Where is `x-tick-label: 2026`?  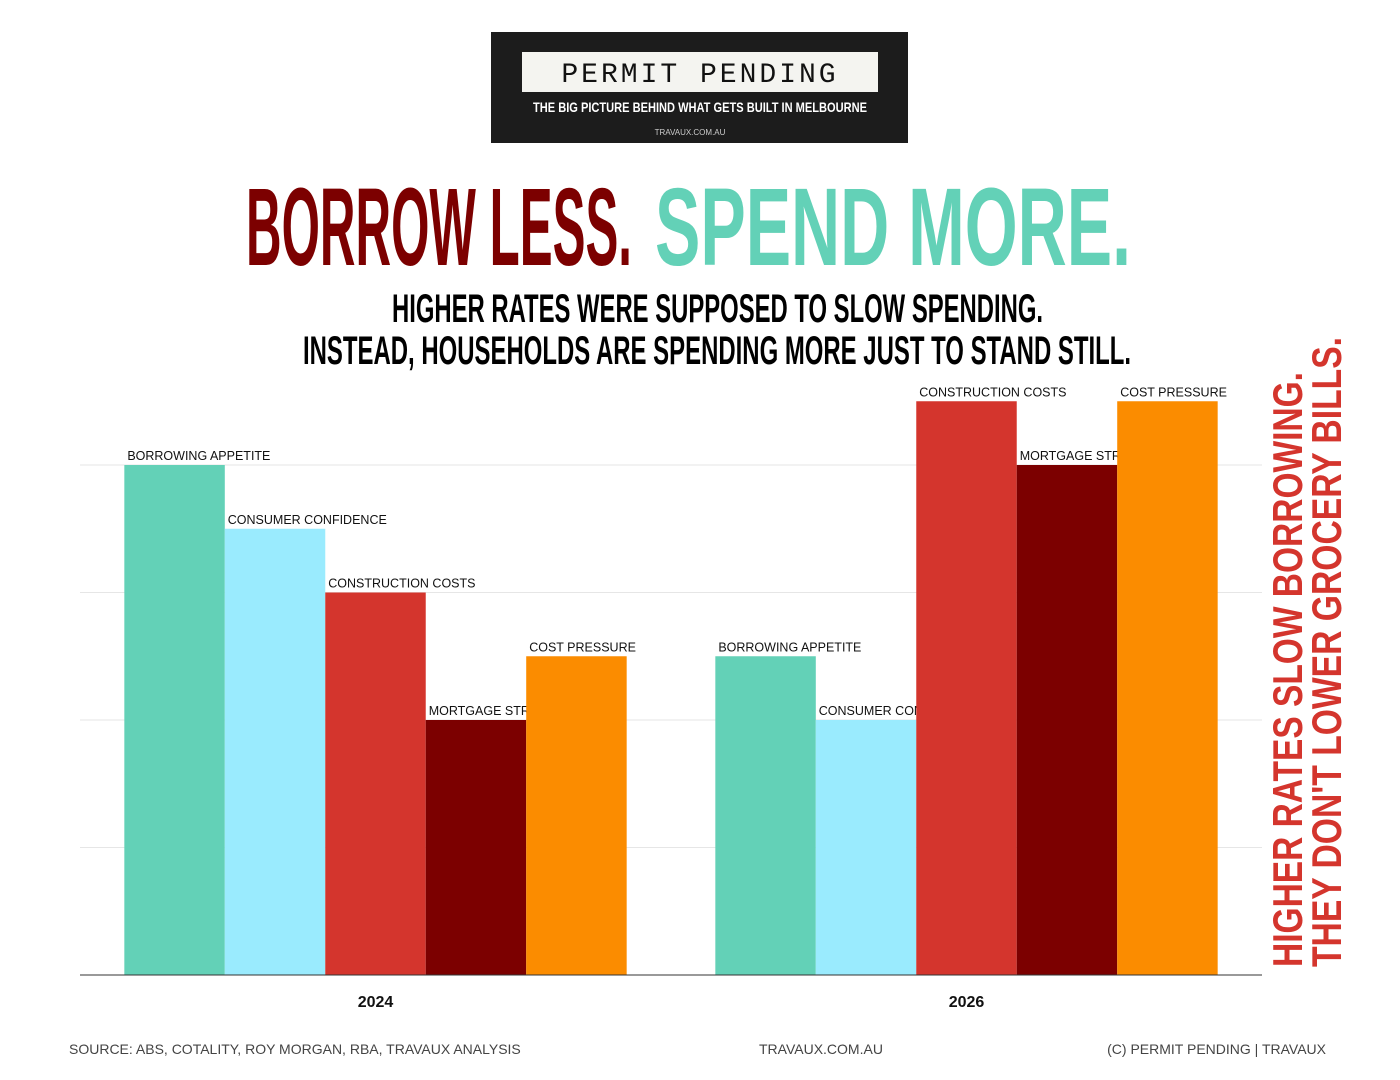 x-tick-label: 2026 is located at coordinates (967, 1002).